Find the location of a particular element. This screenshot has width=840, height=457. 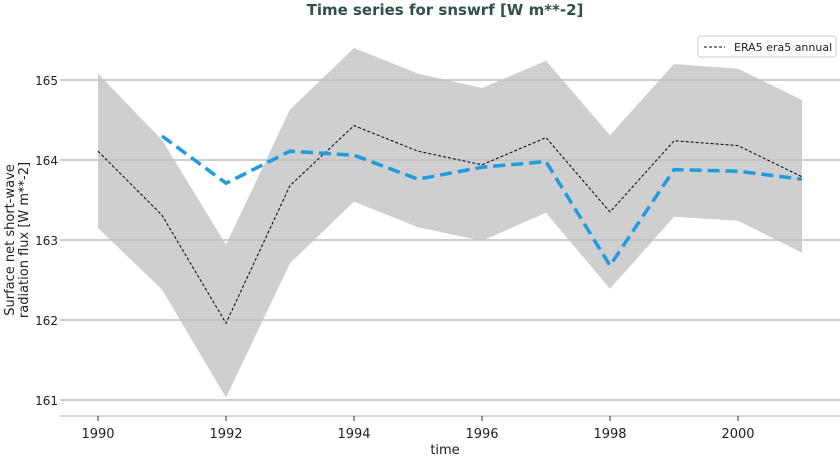

y-tick-label: 161 is located at coordinates (46, 401).